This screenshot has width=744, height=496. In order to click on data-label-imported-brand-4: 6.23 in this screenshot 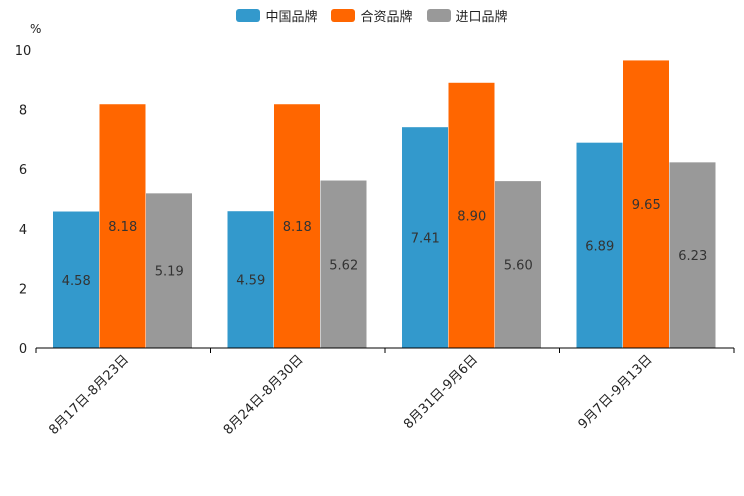, I will do `click(692, 256)`.